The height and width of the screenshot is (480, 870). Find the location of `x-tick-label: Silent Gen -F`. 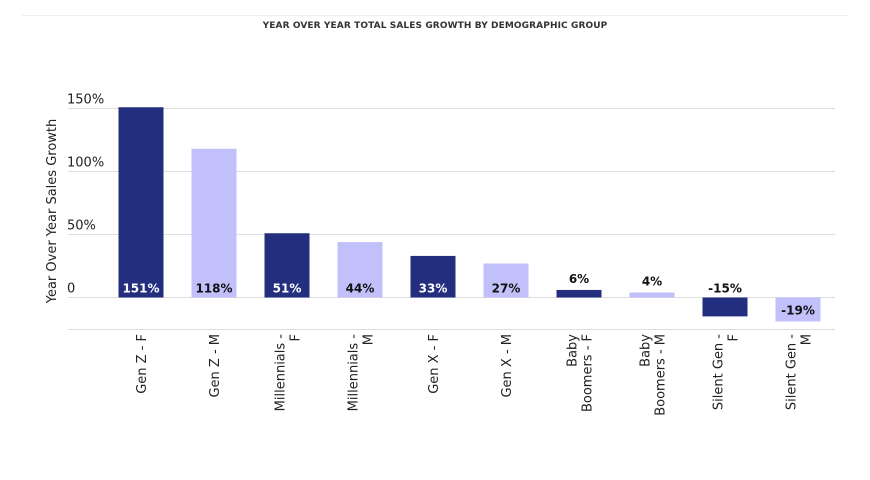

x-tick-label: Silent Gen -F is located at coordinates (727, 372).